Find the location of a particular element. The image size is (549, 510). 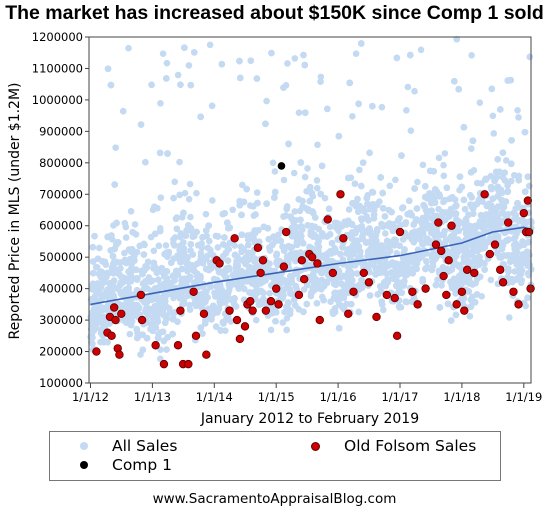

x-tick-label: 1/1/19 is located at coordinates (523, 397).